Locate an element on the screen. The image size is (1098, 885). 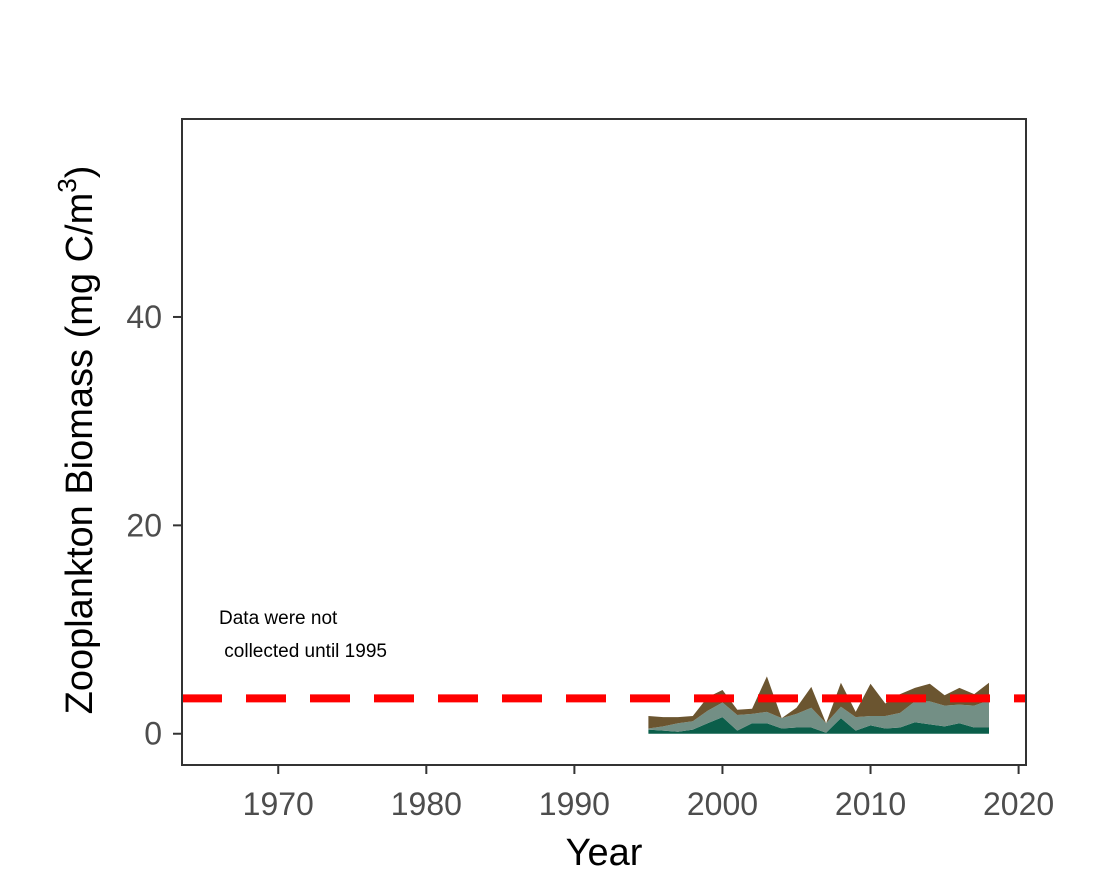
x-tick-label: 2010 is located at coordinates (870, 804).